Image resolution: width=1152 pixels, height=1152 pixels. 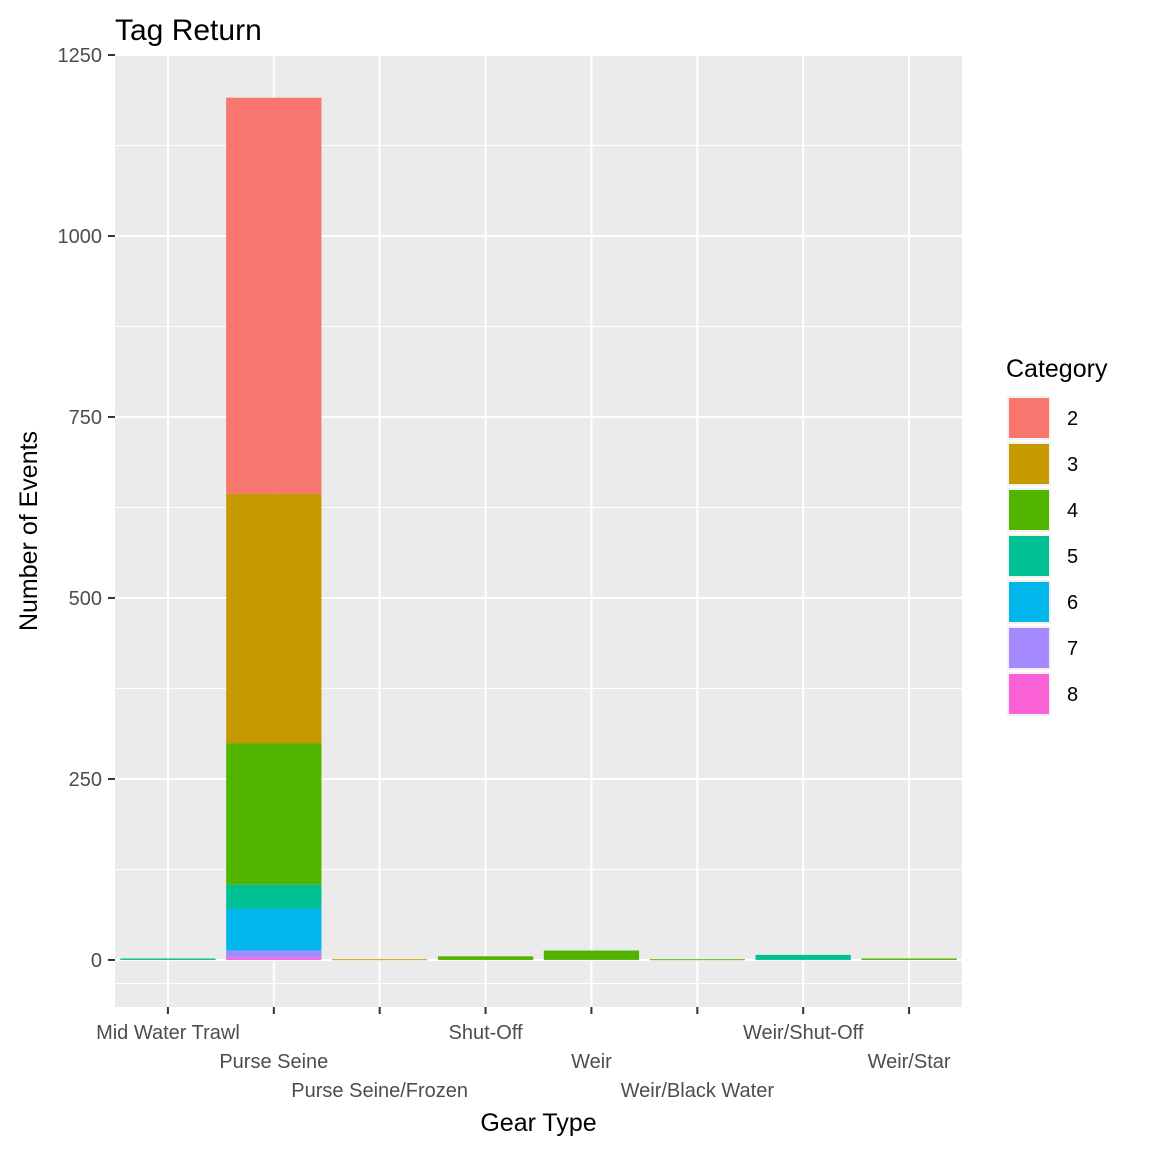 I want to click on legend-label: 2, so click(x=1072, y=419).